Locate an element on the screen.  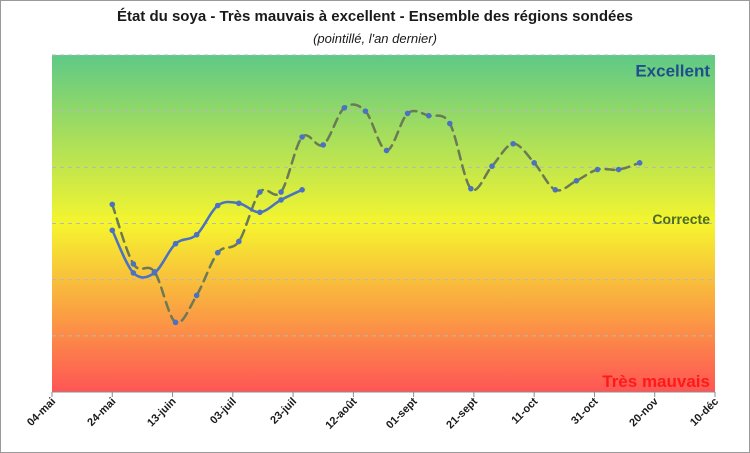
x-tick-label: 12-août is located at coordinates (341, 413).